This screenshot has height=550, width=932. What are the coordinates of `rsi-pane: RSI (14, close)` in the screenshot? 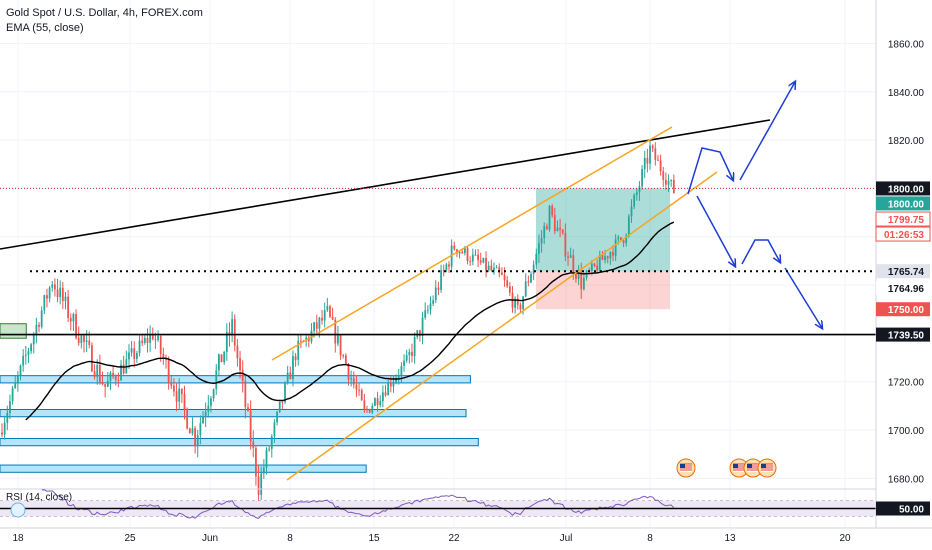 It's located at (438, 503).